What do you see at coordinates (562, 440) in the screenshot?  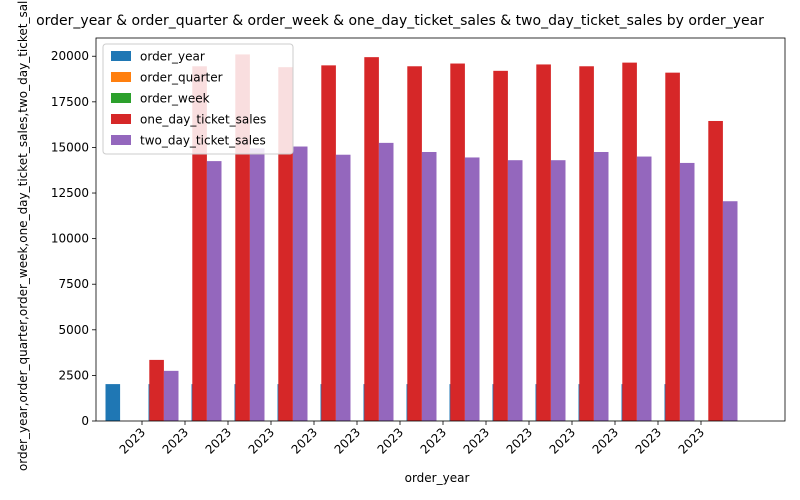 I see `x-tick-label-10: 2023` at bounding box center [562, 440].